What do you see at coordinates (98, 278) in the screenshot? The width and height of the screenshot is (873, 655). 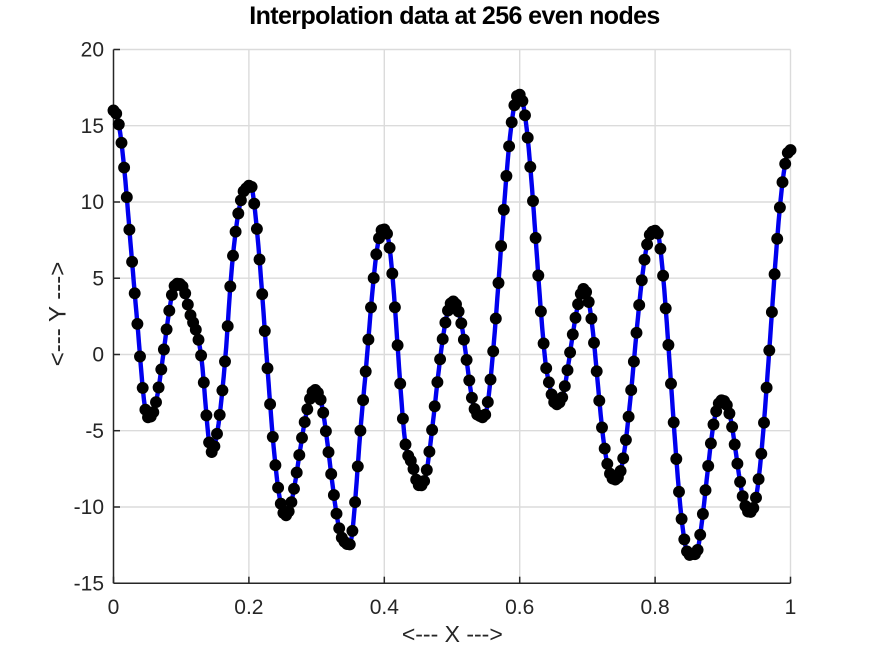 I see `svg-text: 5` at bounding box center [98, 278].